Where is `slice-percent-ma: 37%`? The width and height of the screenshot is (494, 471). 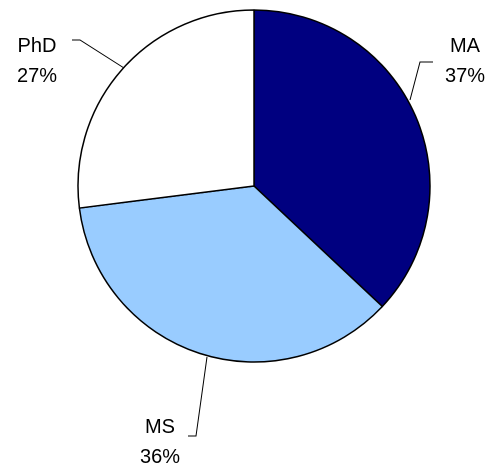
slice-percent-ma: 37% is located at coordinates (465, 76).